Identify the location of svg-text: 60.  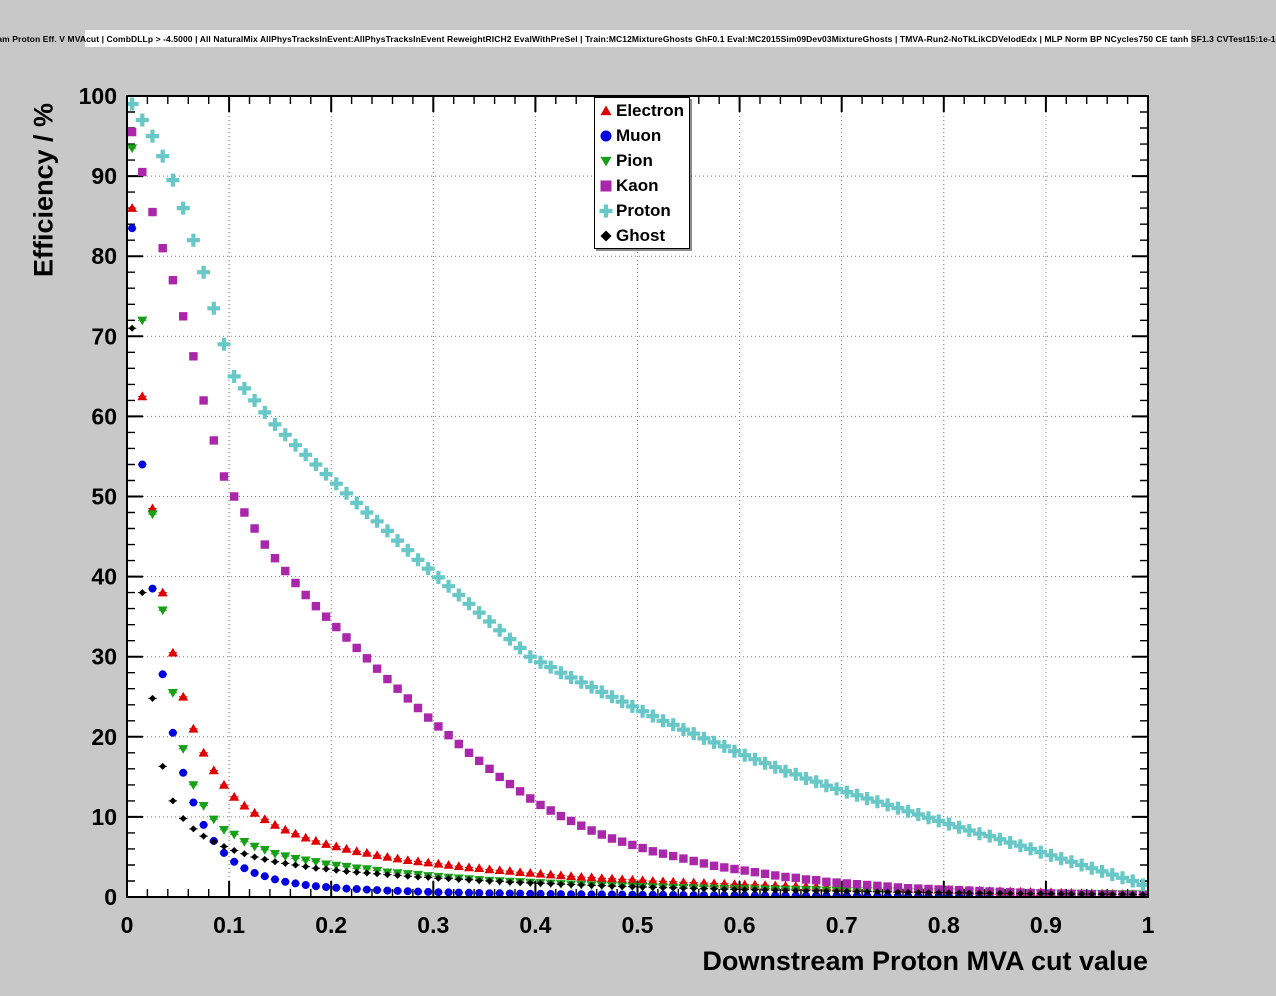
(104, 416).